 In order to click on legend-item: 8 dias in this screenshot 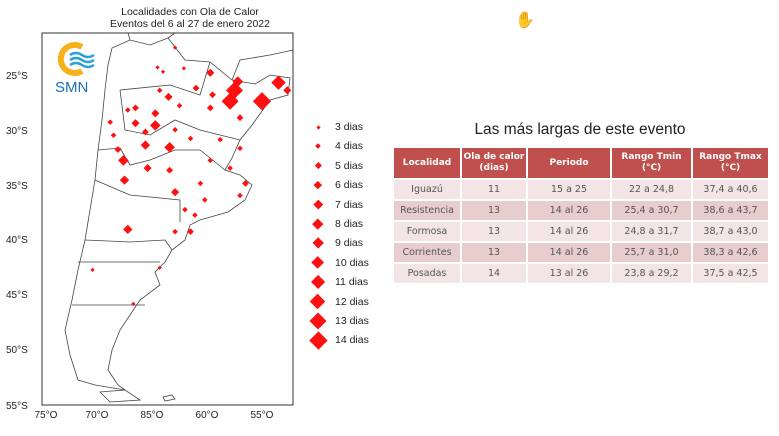, I will do `click(334, 224)`.